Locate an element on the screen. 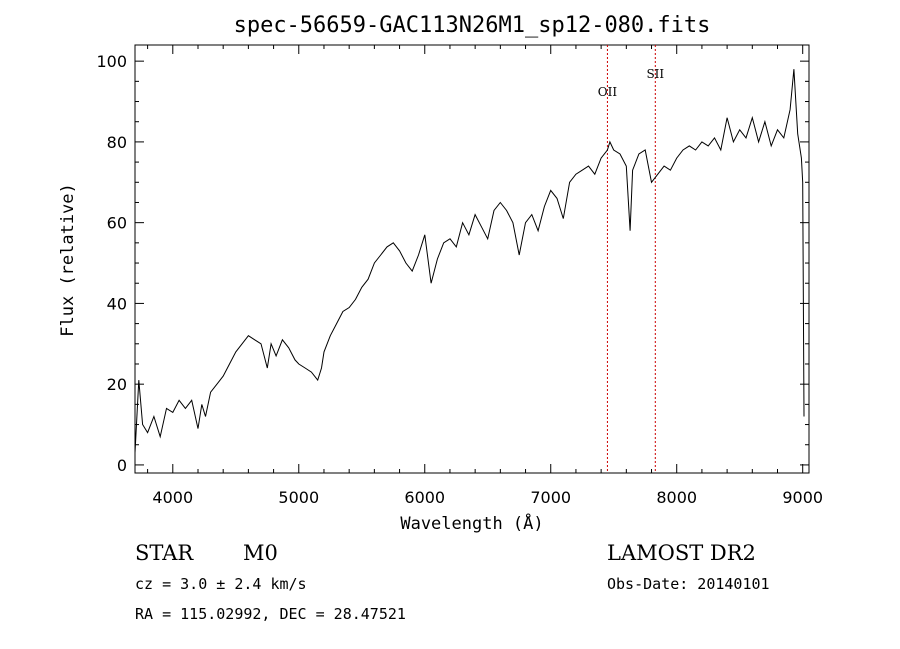 This screenshot has height=649, width=900. y-tick-label: 100 is located at coordinates (111, 61).